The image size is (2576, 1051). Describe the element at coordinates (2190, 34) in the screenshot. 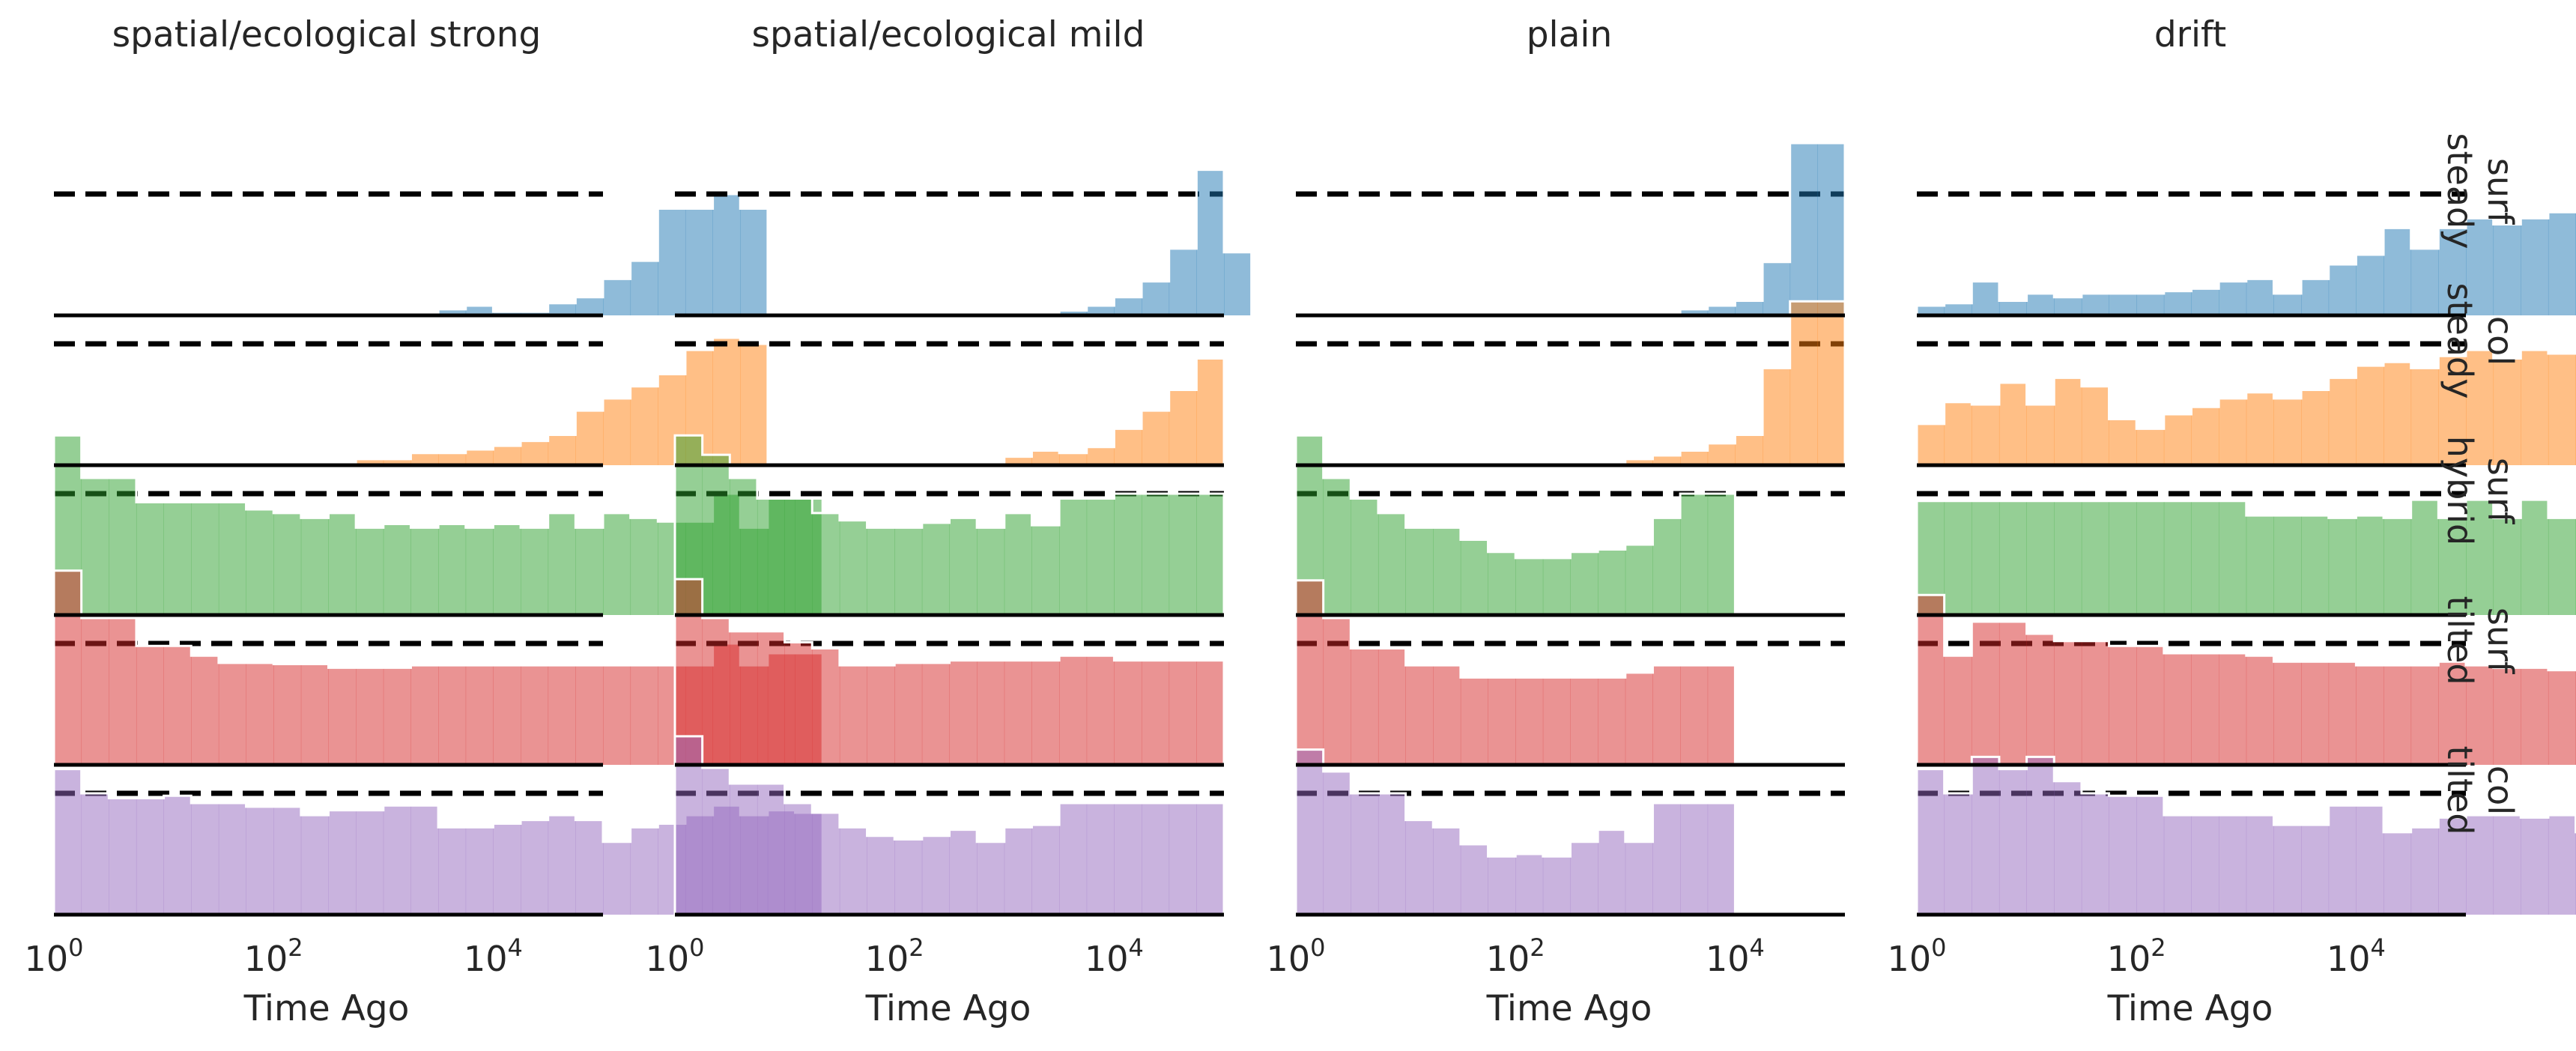

I see `panel-title-4: drift` at that location.